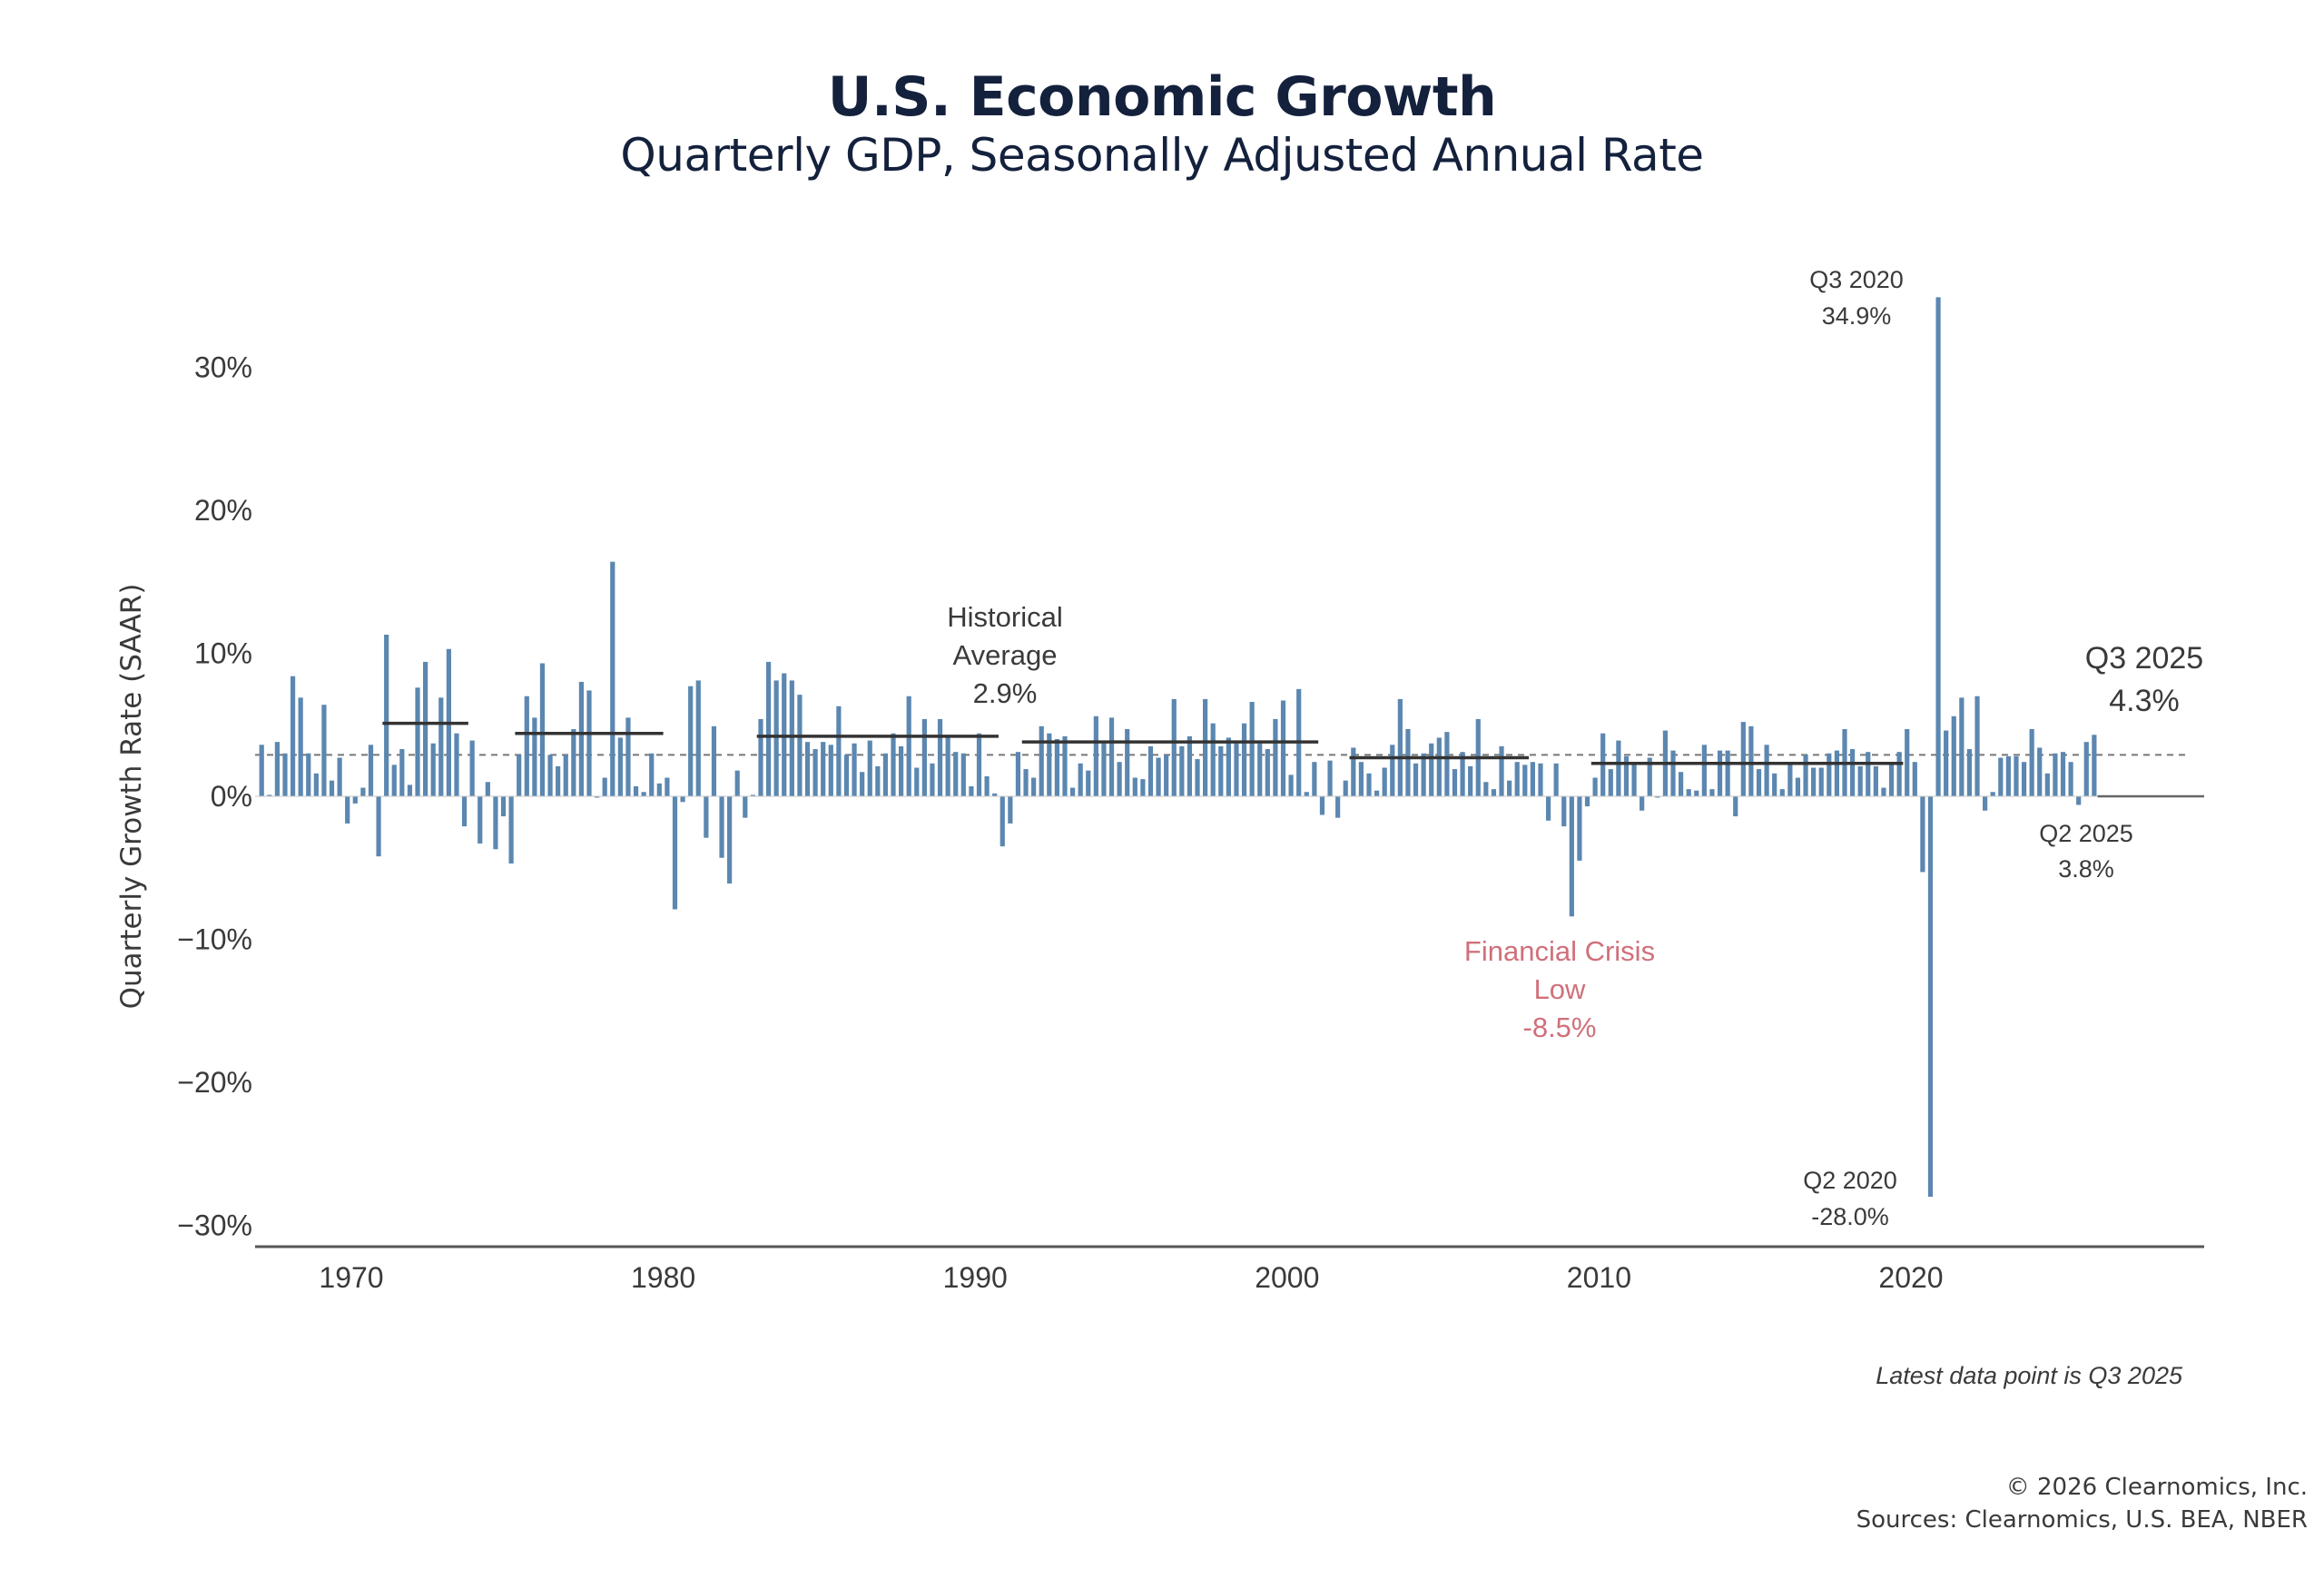 Image resolution: width=2324 pixels, height=1569 pixels. Describe the element at coordinates (1131, 1278) in the screenshot. I see `x-ticks: 1970 1980 1990 2000 2010 2020` at that location.